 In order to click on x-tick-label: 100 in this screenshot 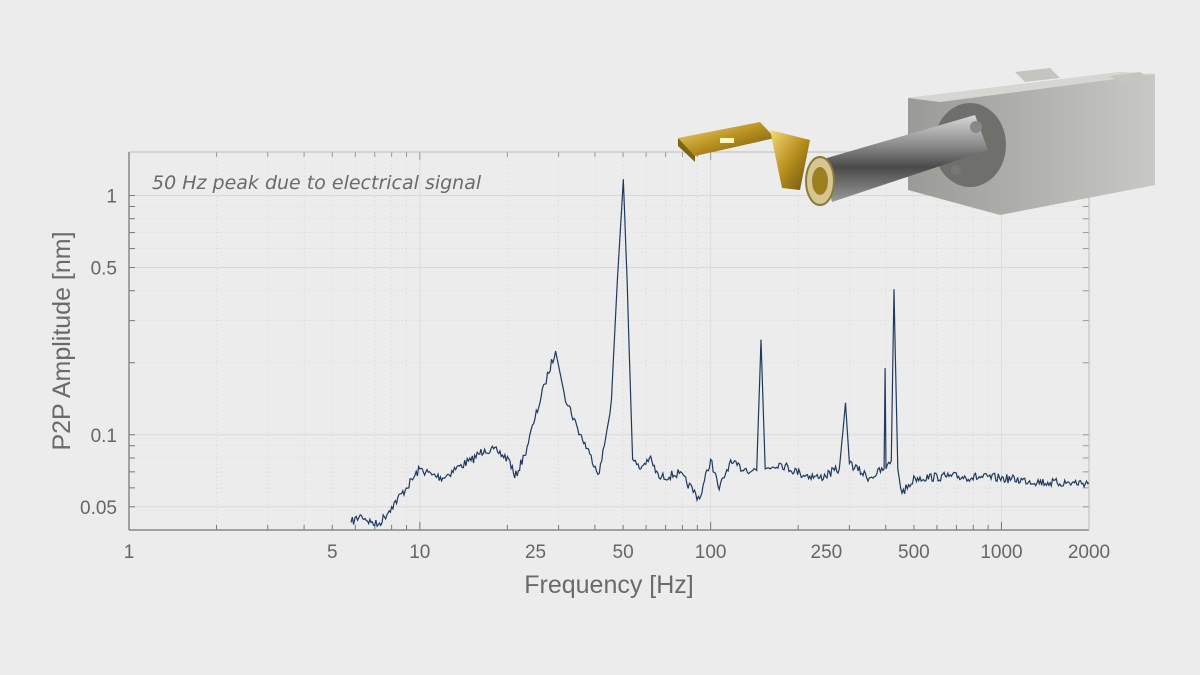, I will do `click(711, 552)`.